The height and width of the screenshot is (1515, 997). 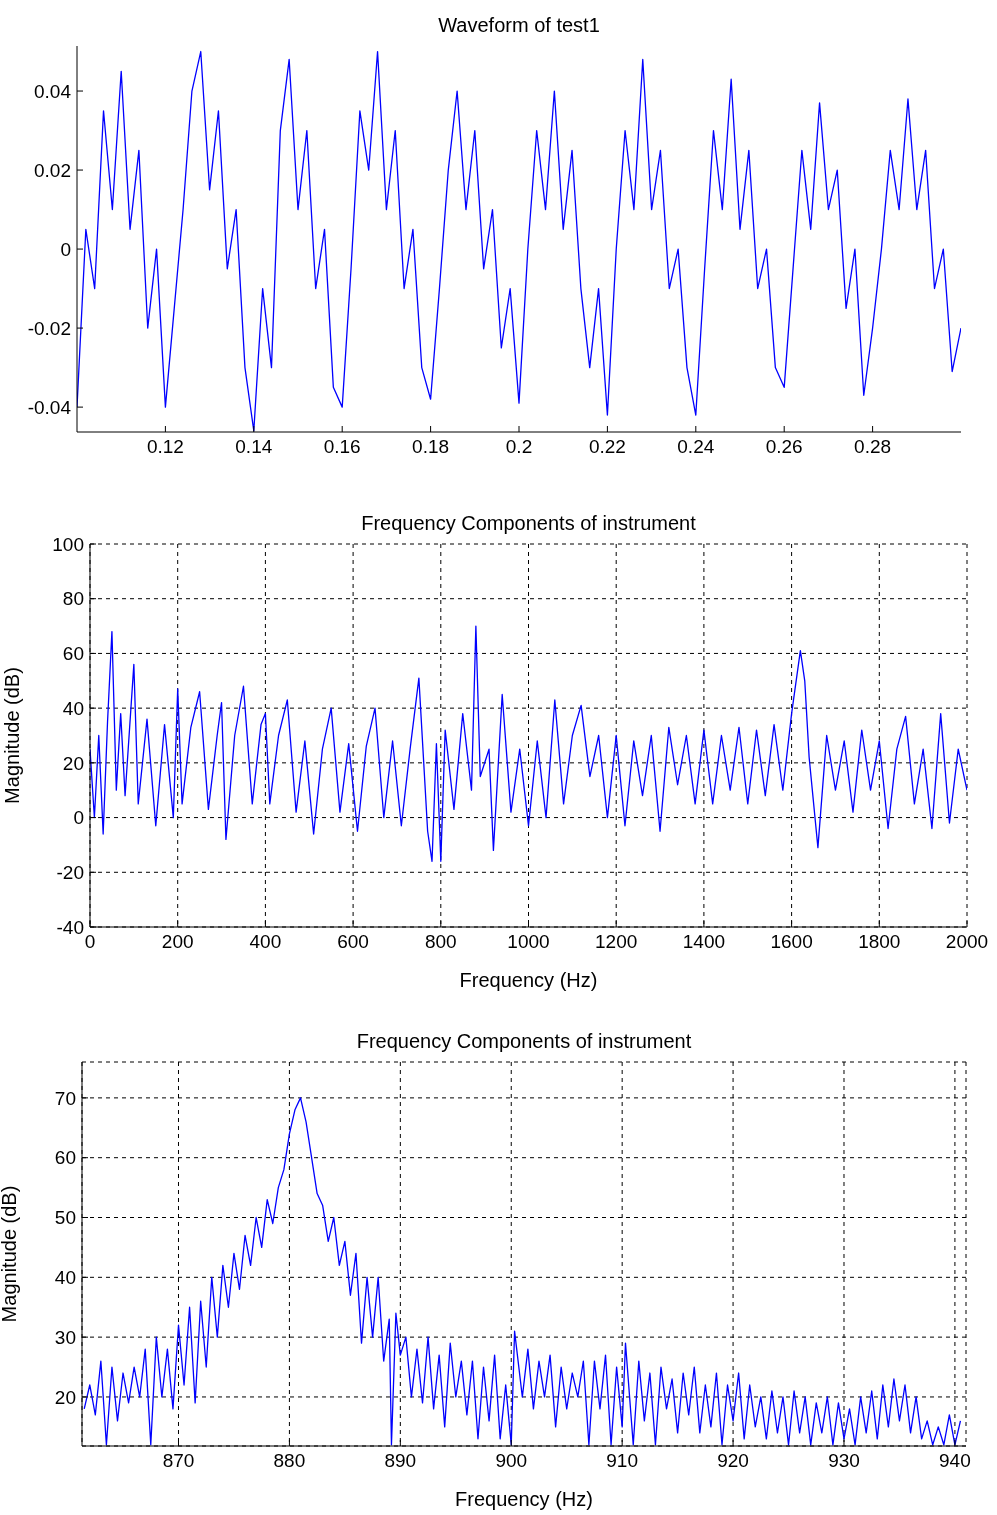 What do you see at coordinates (616, 942) in the screenshot?
I see `x-tick-label: 1200` at bounding box center [616, 942].